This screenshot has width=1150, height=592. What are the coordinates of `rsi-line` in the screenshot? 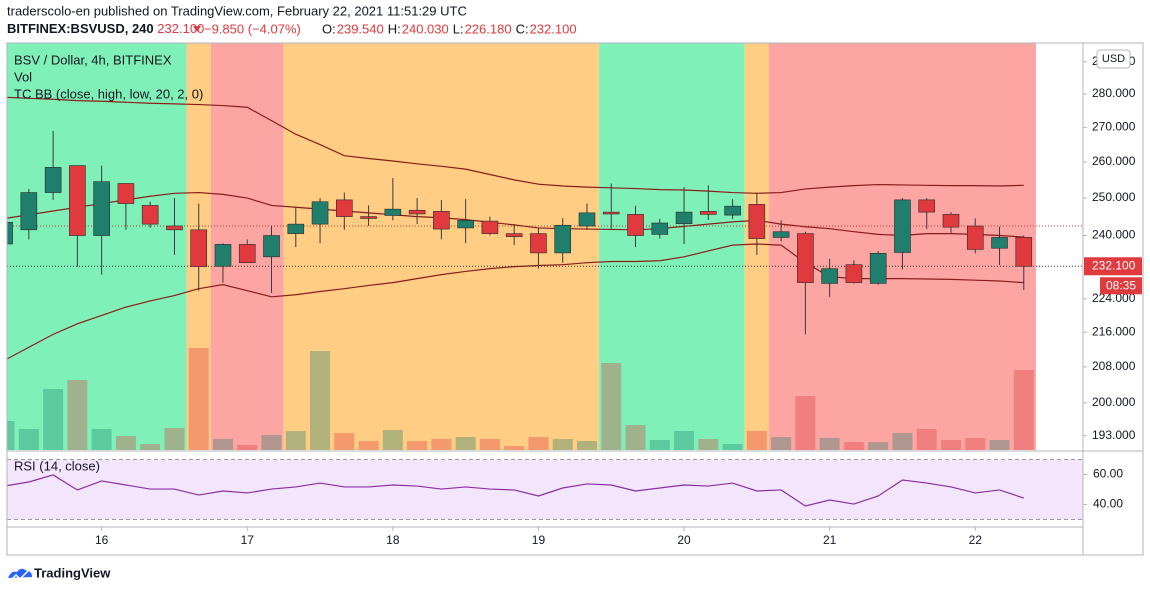 It's located at (515, 490).